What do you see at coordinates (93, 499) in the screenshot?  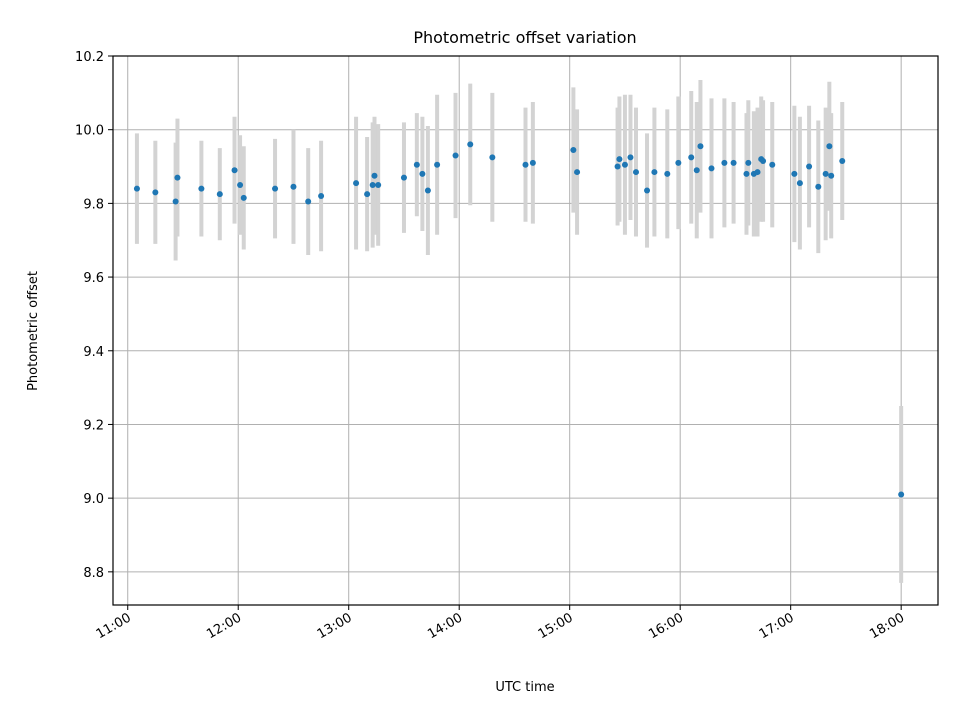 I see `y-tick-label: 9.0` at bounding box center [93, 499].